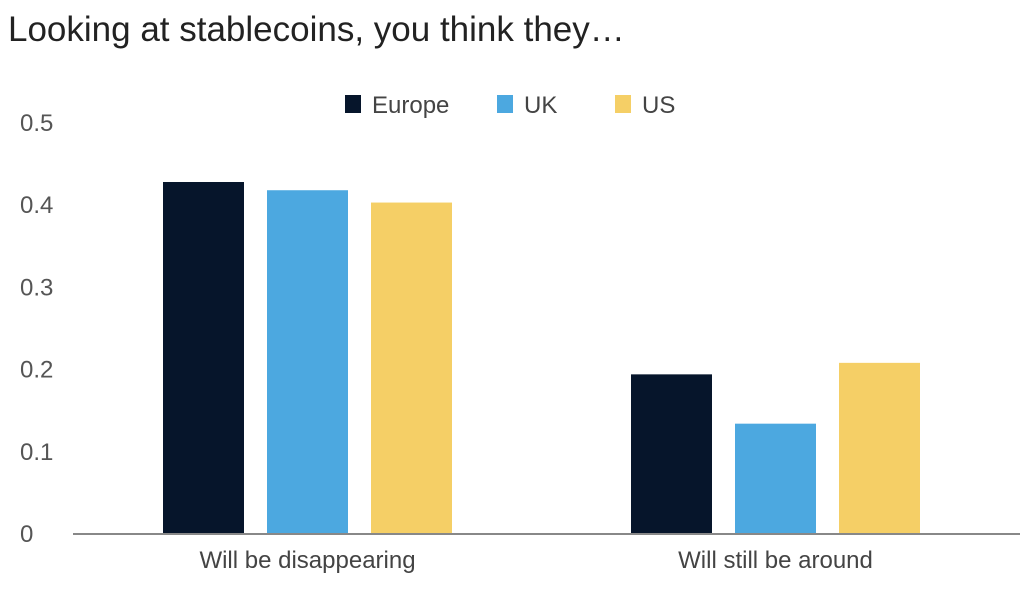 The width and height of the screenshot is (1024, 589). I want to click on category-label: Will still be around, so click(775, 560).